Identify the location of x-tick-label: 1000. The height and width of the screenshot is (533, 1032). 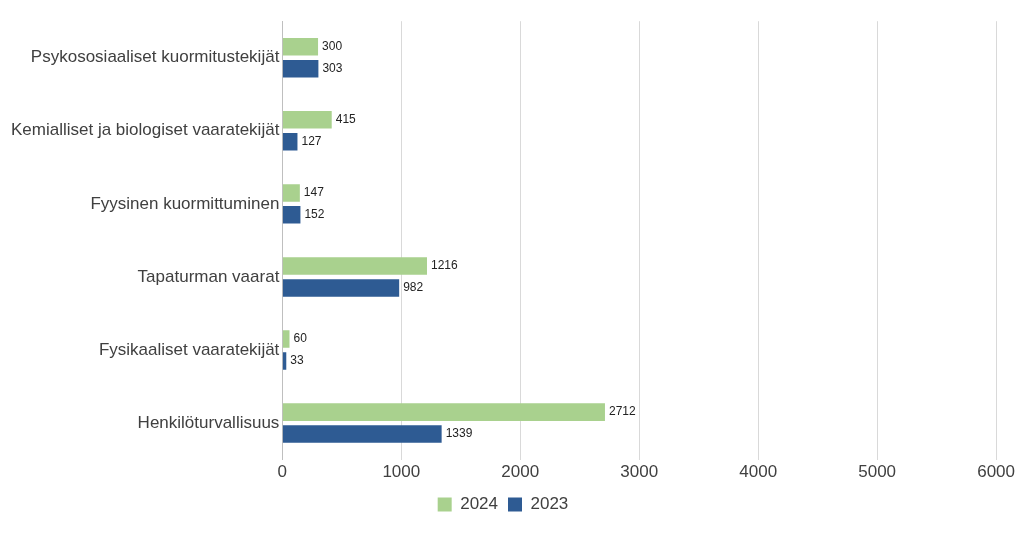
(401, 472).